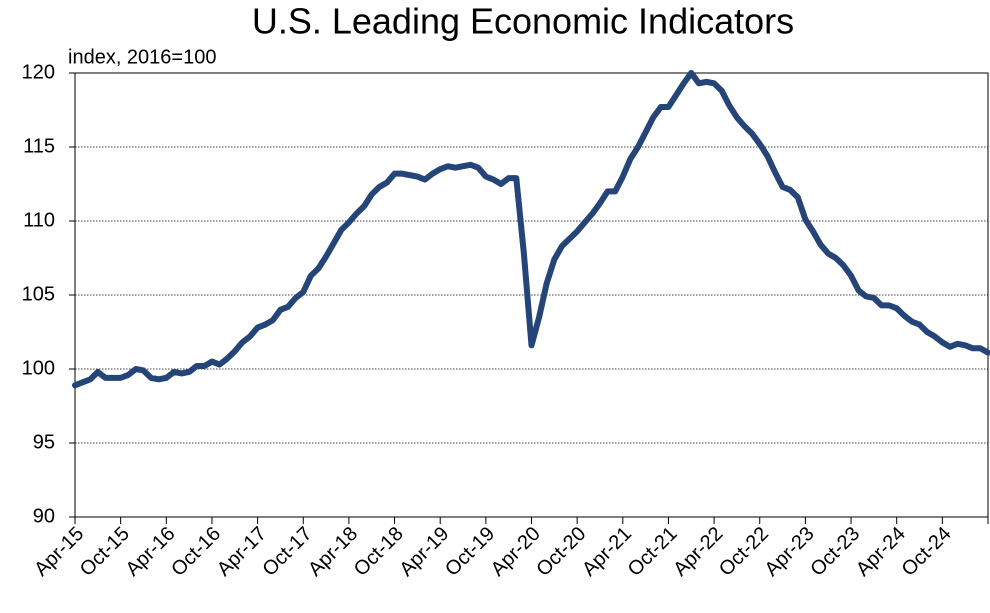 The width and height of the screenshot is (990, 613). Describe the element at coordinates (38, 72) in the screenshot. I see `y-tick-label: 120` at that location.